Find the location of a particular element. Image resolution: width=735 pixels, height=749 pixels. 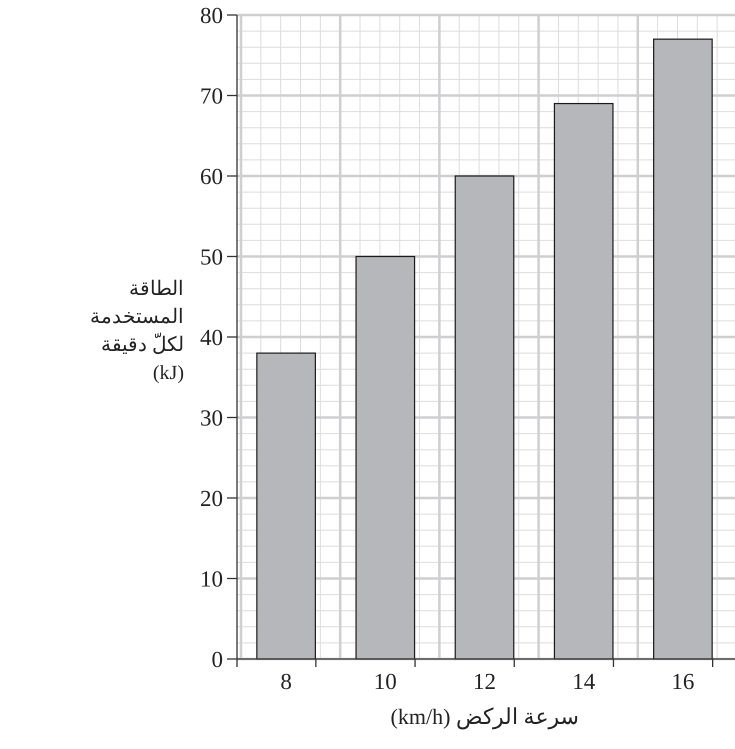

x-tick-label: 12 is located at coordinates (484, 681).